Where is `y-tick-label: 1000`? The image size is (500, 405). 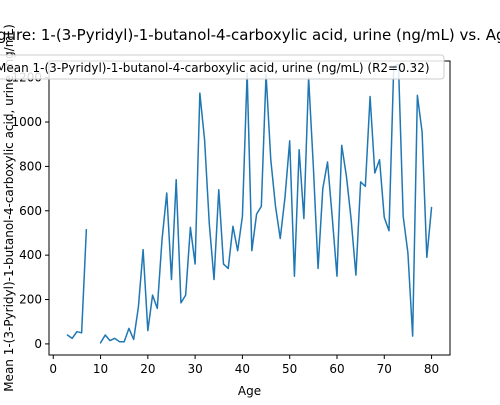 y-tick-label: 1000 is located at coordinates (26, 122).